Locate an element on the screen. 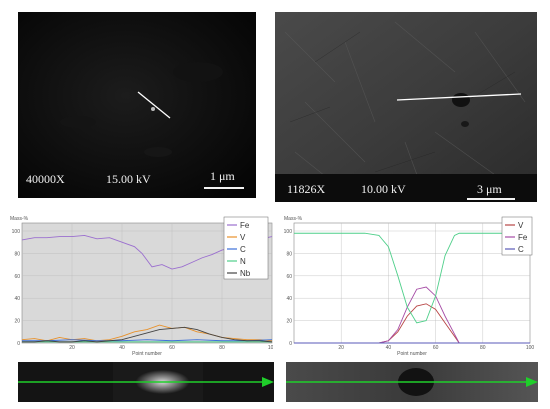  plot-area is located at coordinates (412, 283).